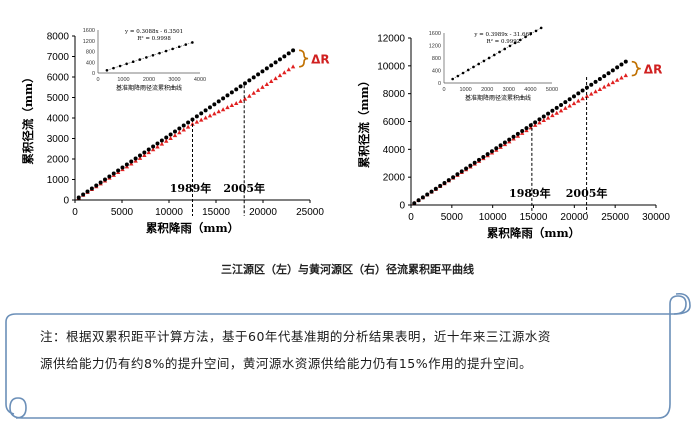  I want to click on x-tick-label: 5000, so click(122, 212).